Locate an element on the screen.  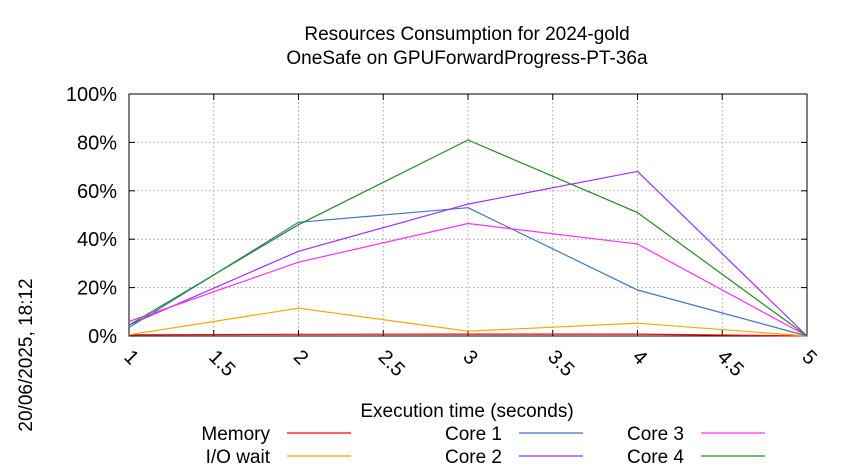
legend-label-core-1: Core 1 is located at coordinates (473, 434).